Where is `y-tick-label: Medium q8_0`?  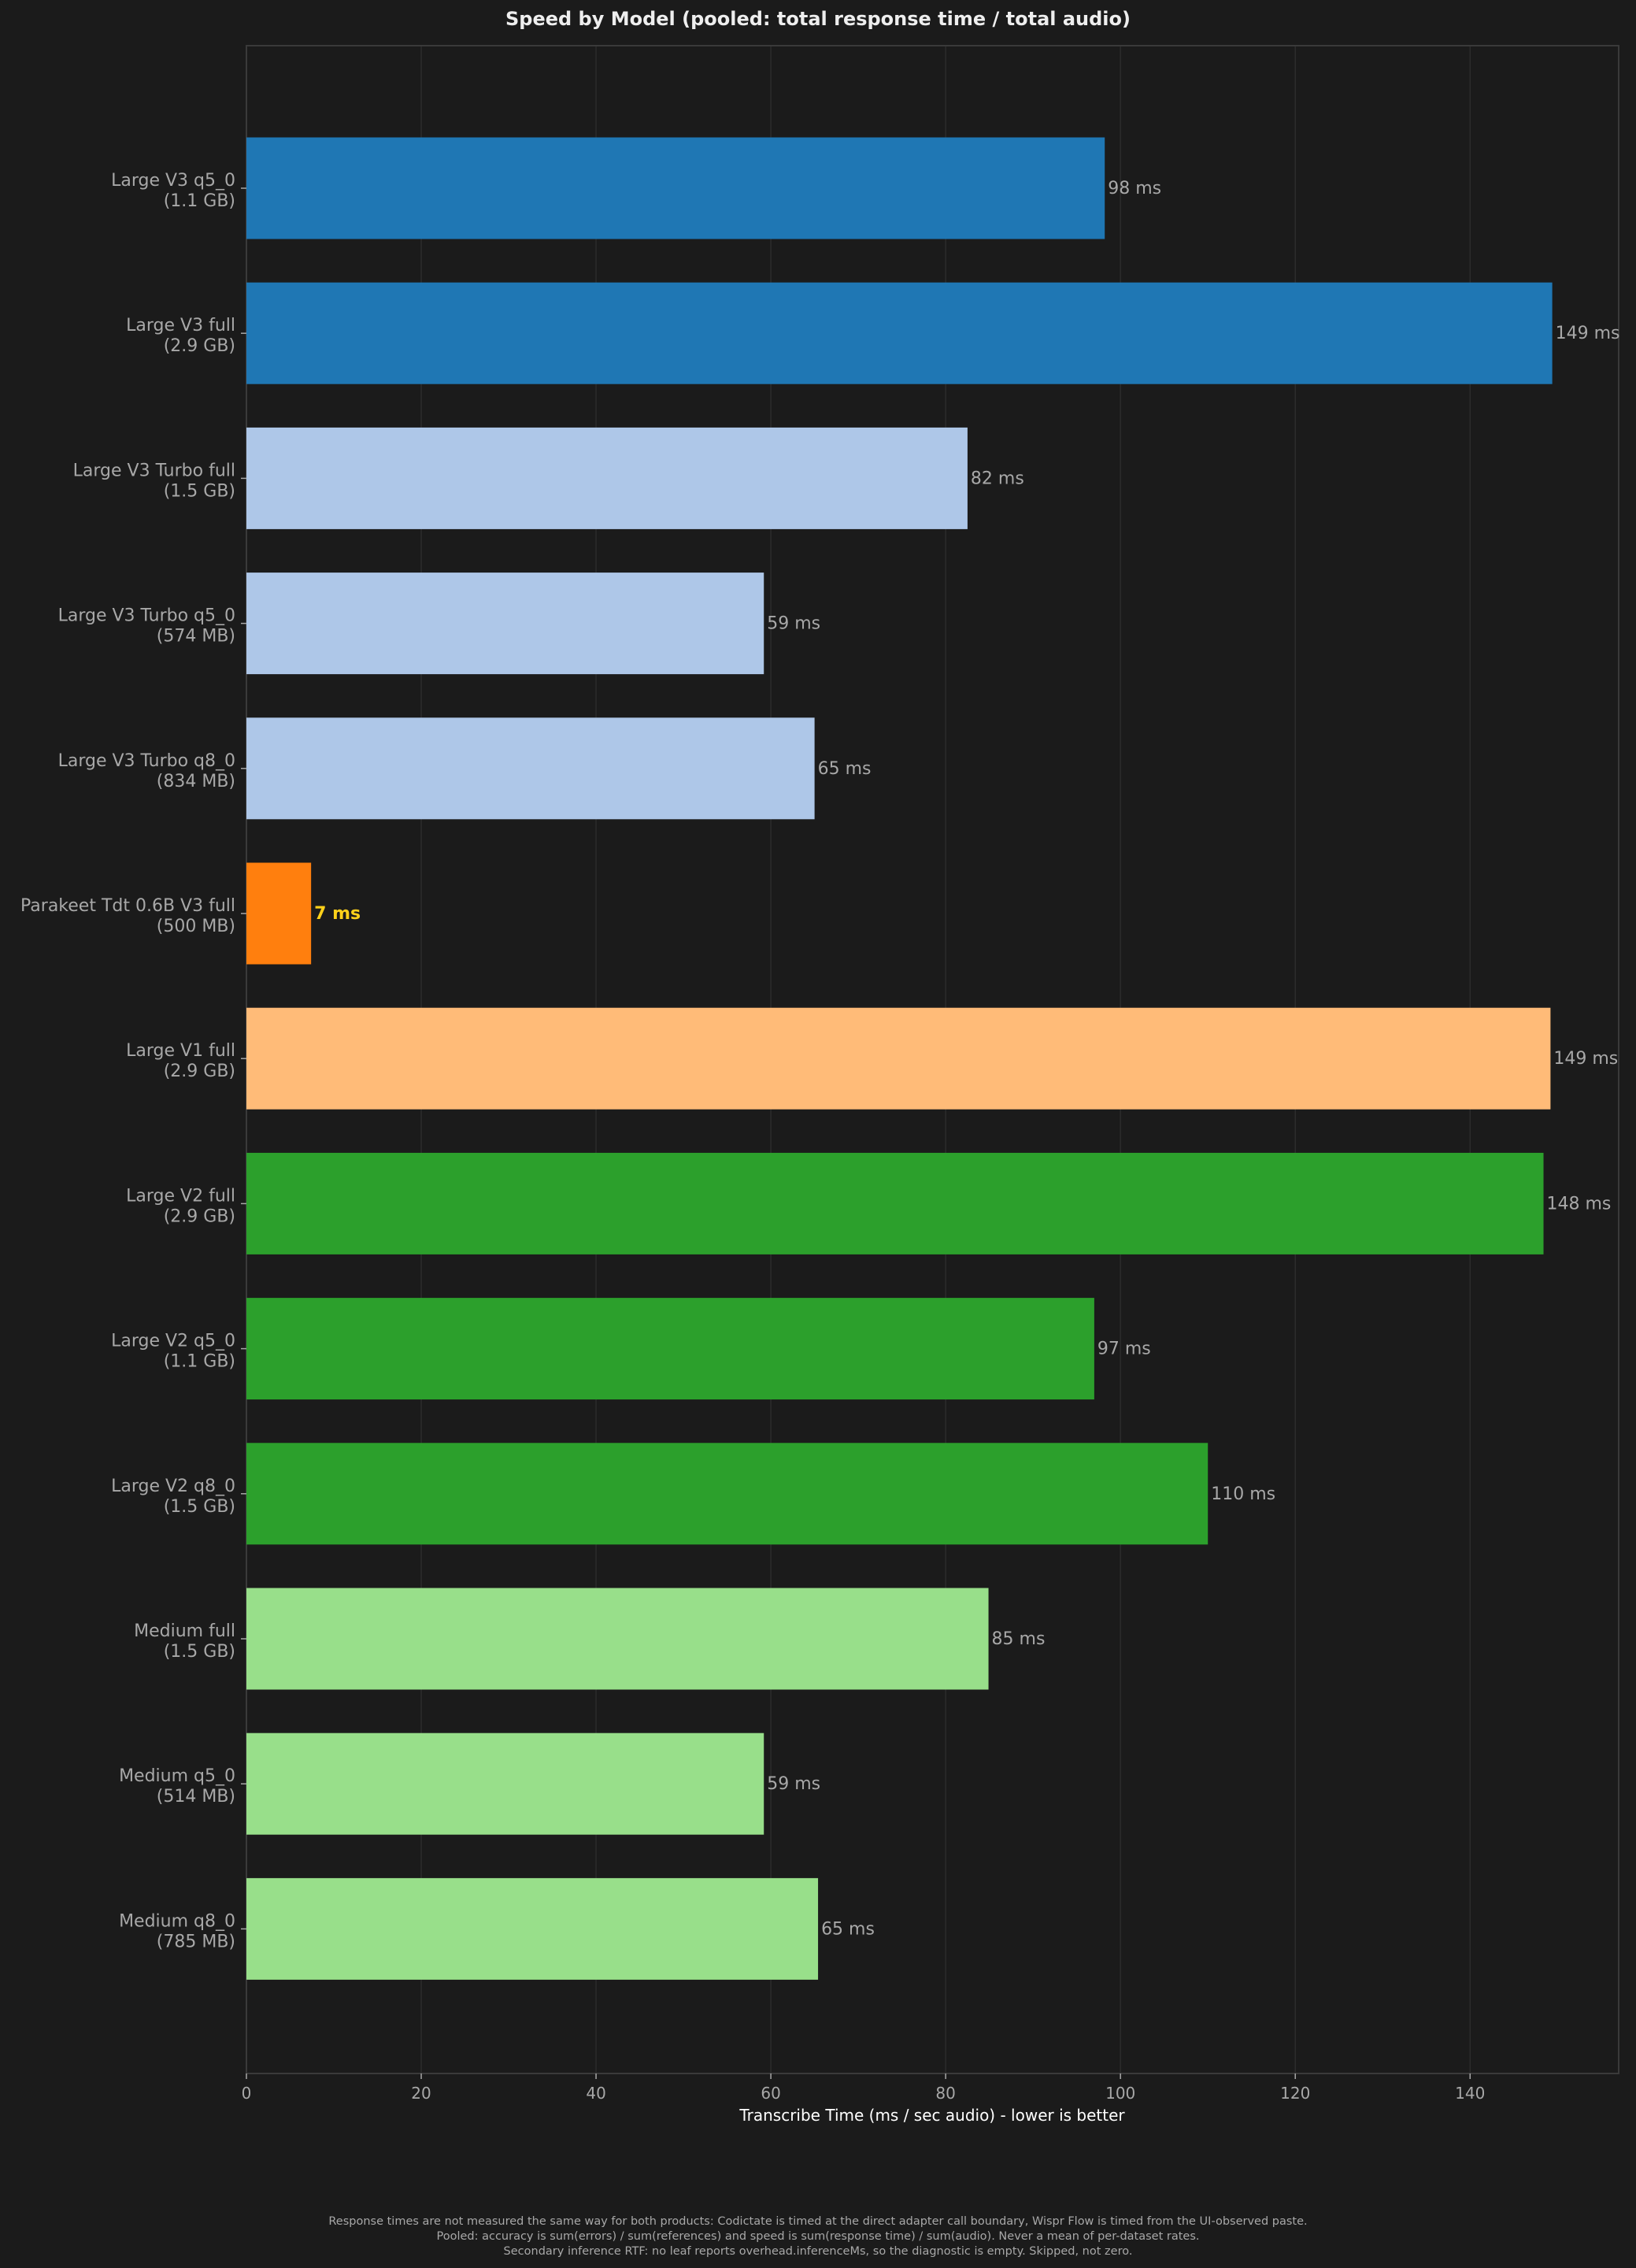 y-tick-label: Medium q8_0 is located at coordinates (177, 1921).